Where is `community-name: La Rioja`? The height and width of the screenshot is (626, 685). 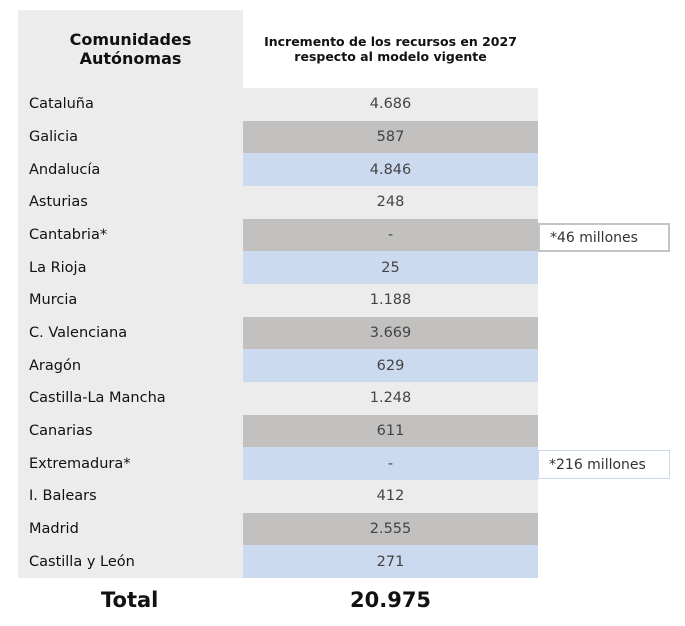 community-name: La Rioja is located at coordinates (130, 267).